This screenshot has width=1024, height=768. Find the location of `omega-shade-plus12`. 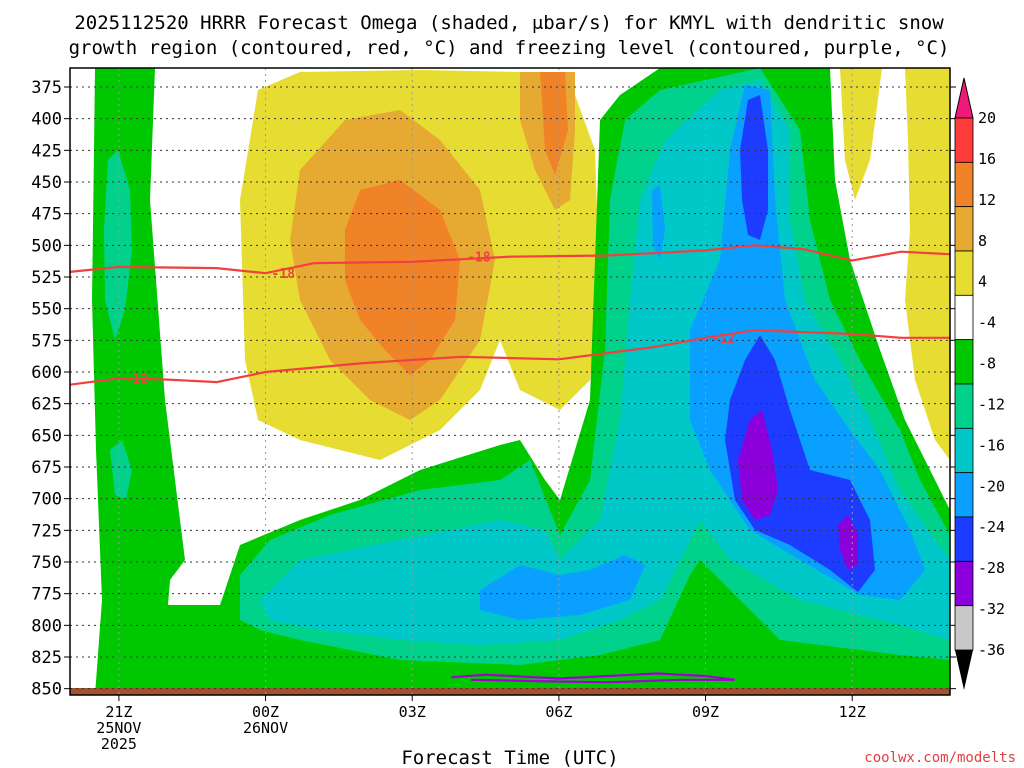

omega-shade-plus12 is located at coordinates (402, 277).